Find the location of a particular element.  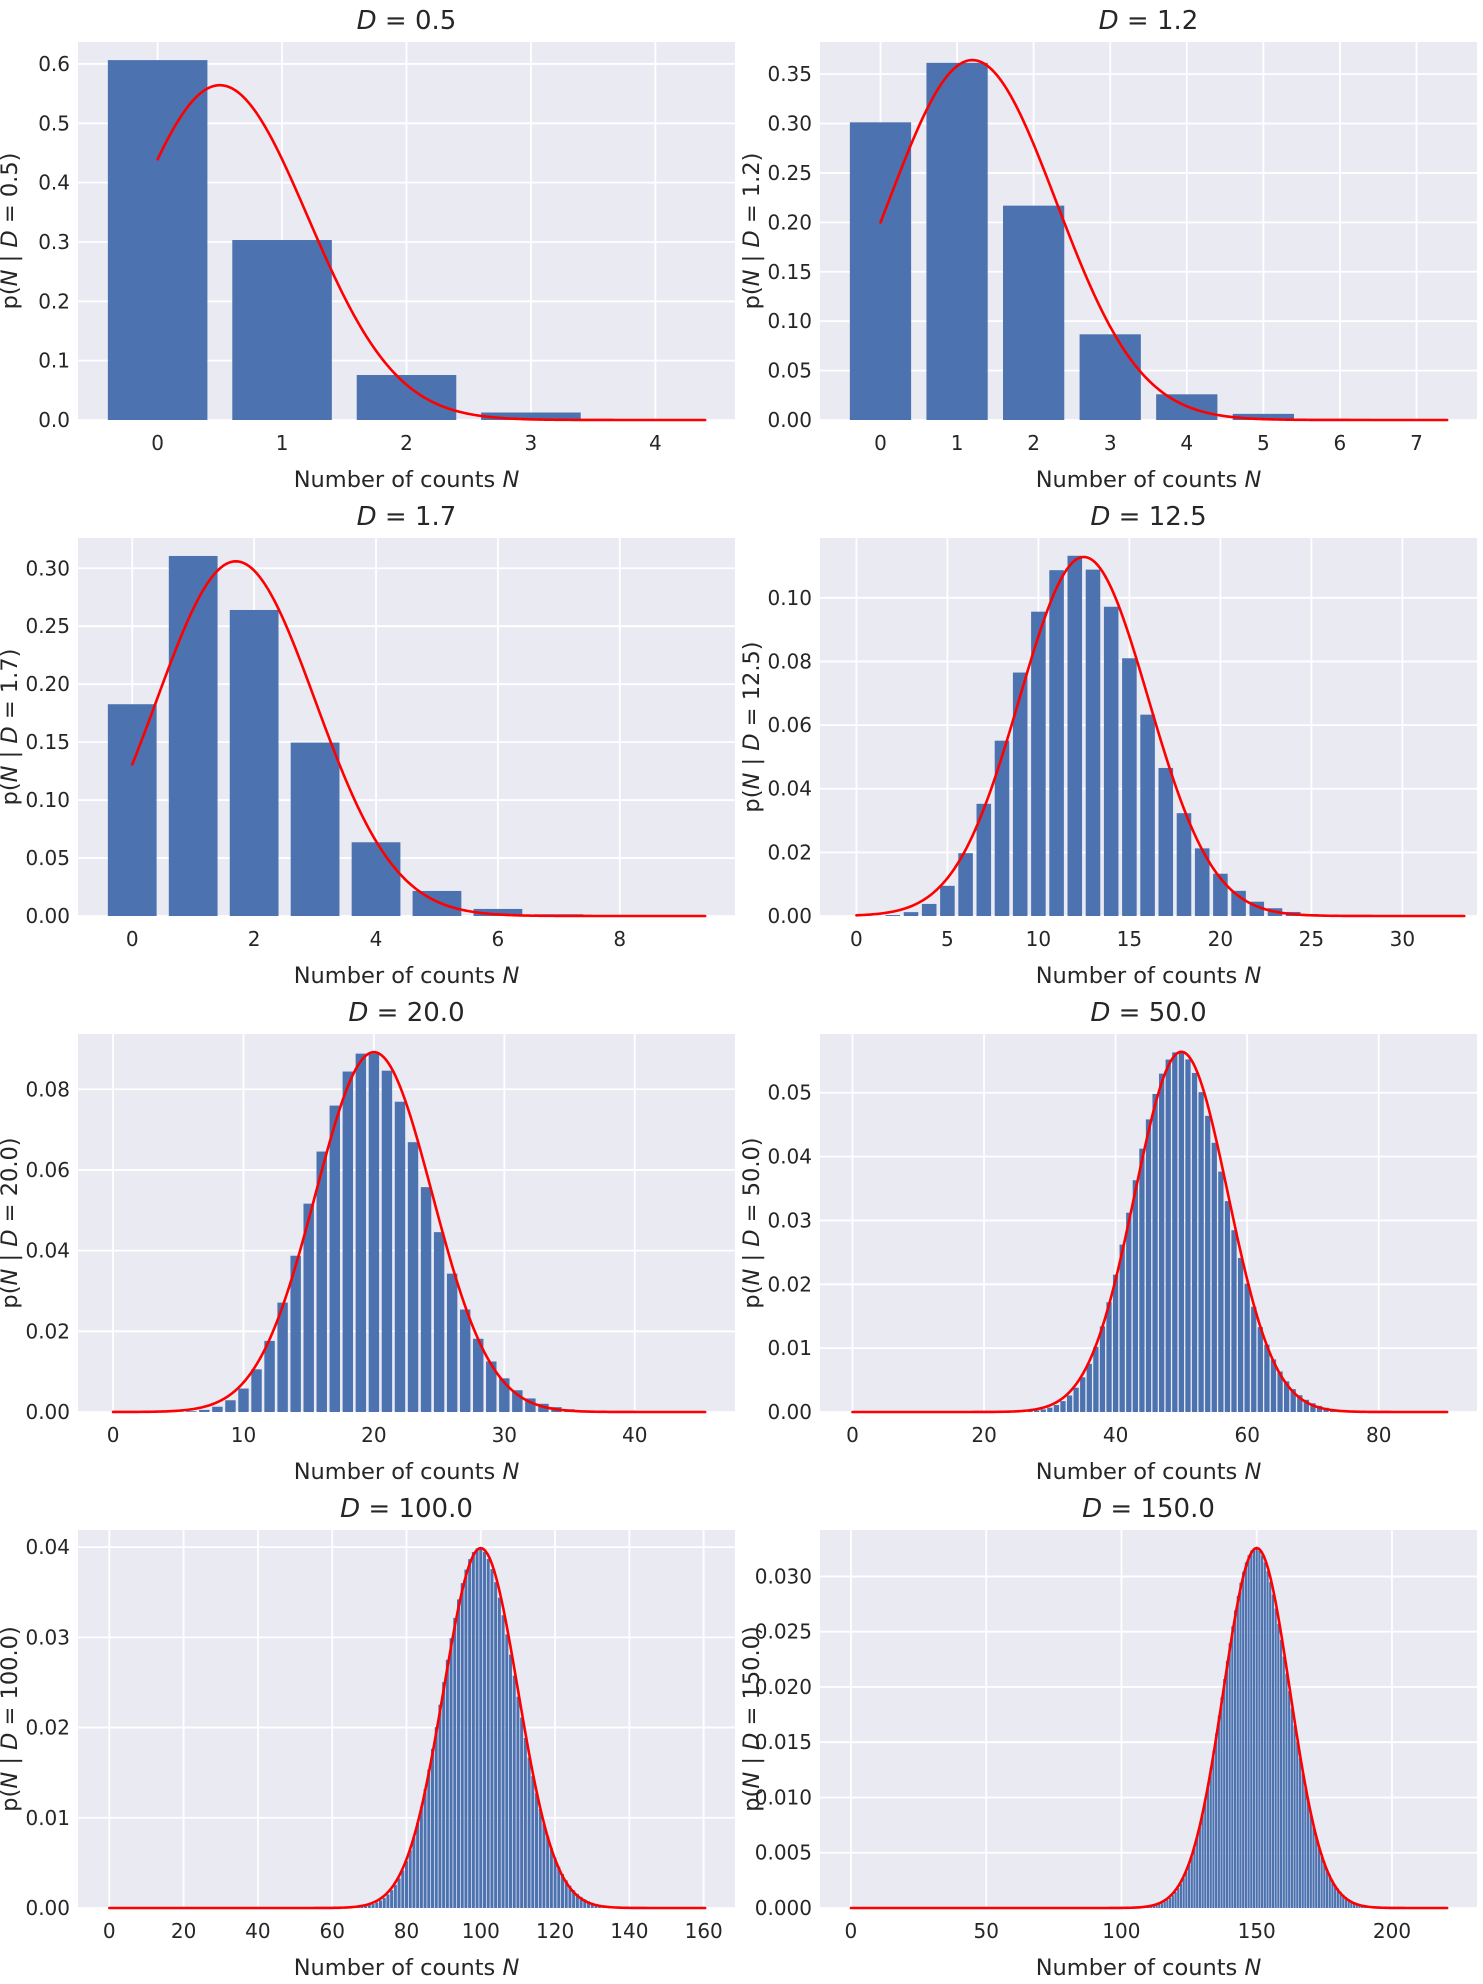

y-axis-label: p(N | D = 1.2) is located at coordinates (753, 231).